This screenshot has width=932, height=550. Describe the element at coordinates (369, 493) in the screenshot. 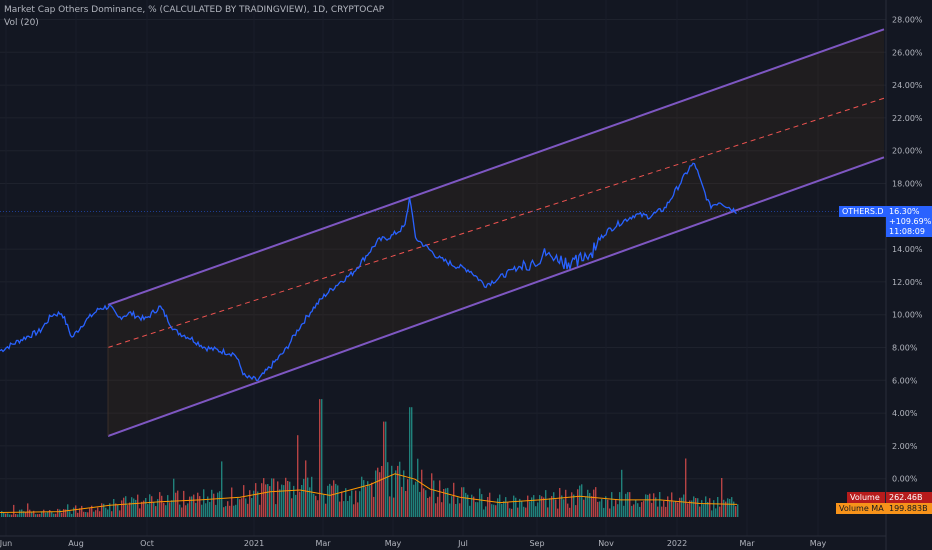

I see `volume-ma-line` at that location.